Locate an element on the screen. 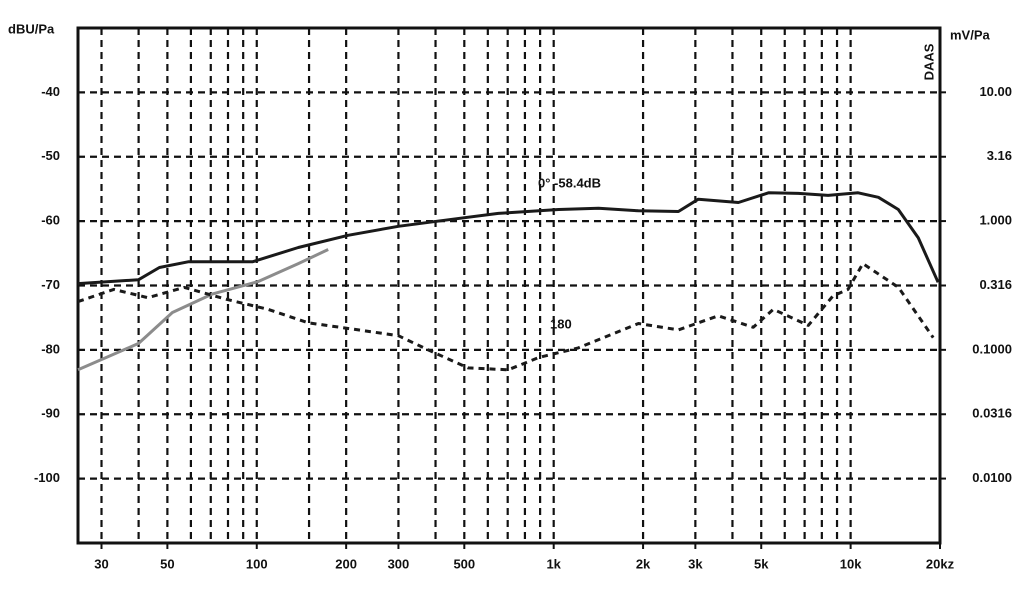 The image size is (1024, 589). x-tick-label: 50 is located at coordinates (167, 563).